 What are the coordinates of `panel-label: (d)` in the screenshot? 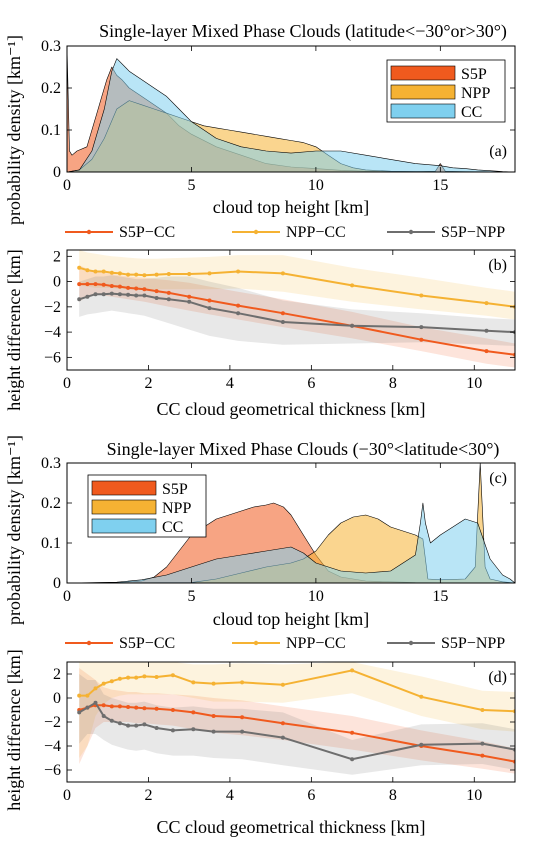 It's located at (497, 677).